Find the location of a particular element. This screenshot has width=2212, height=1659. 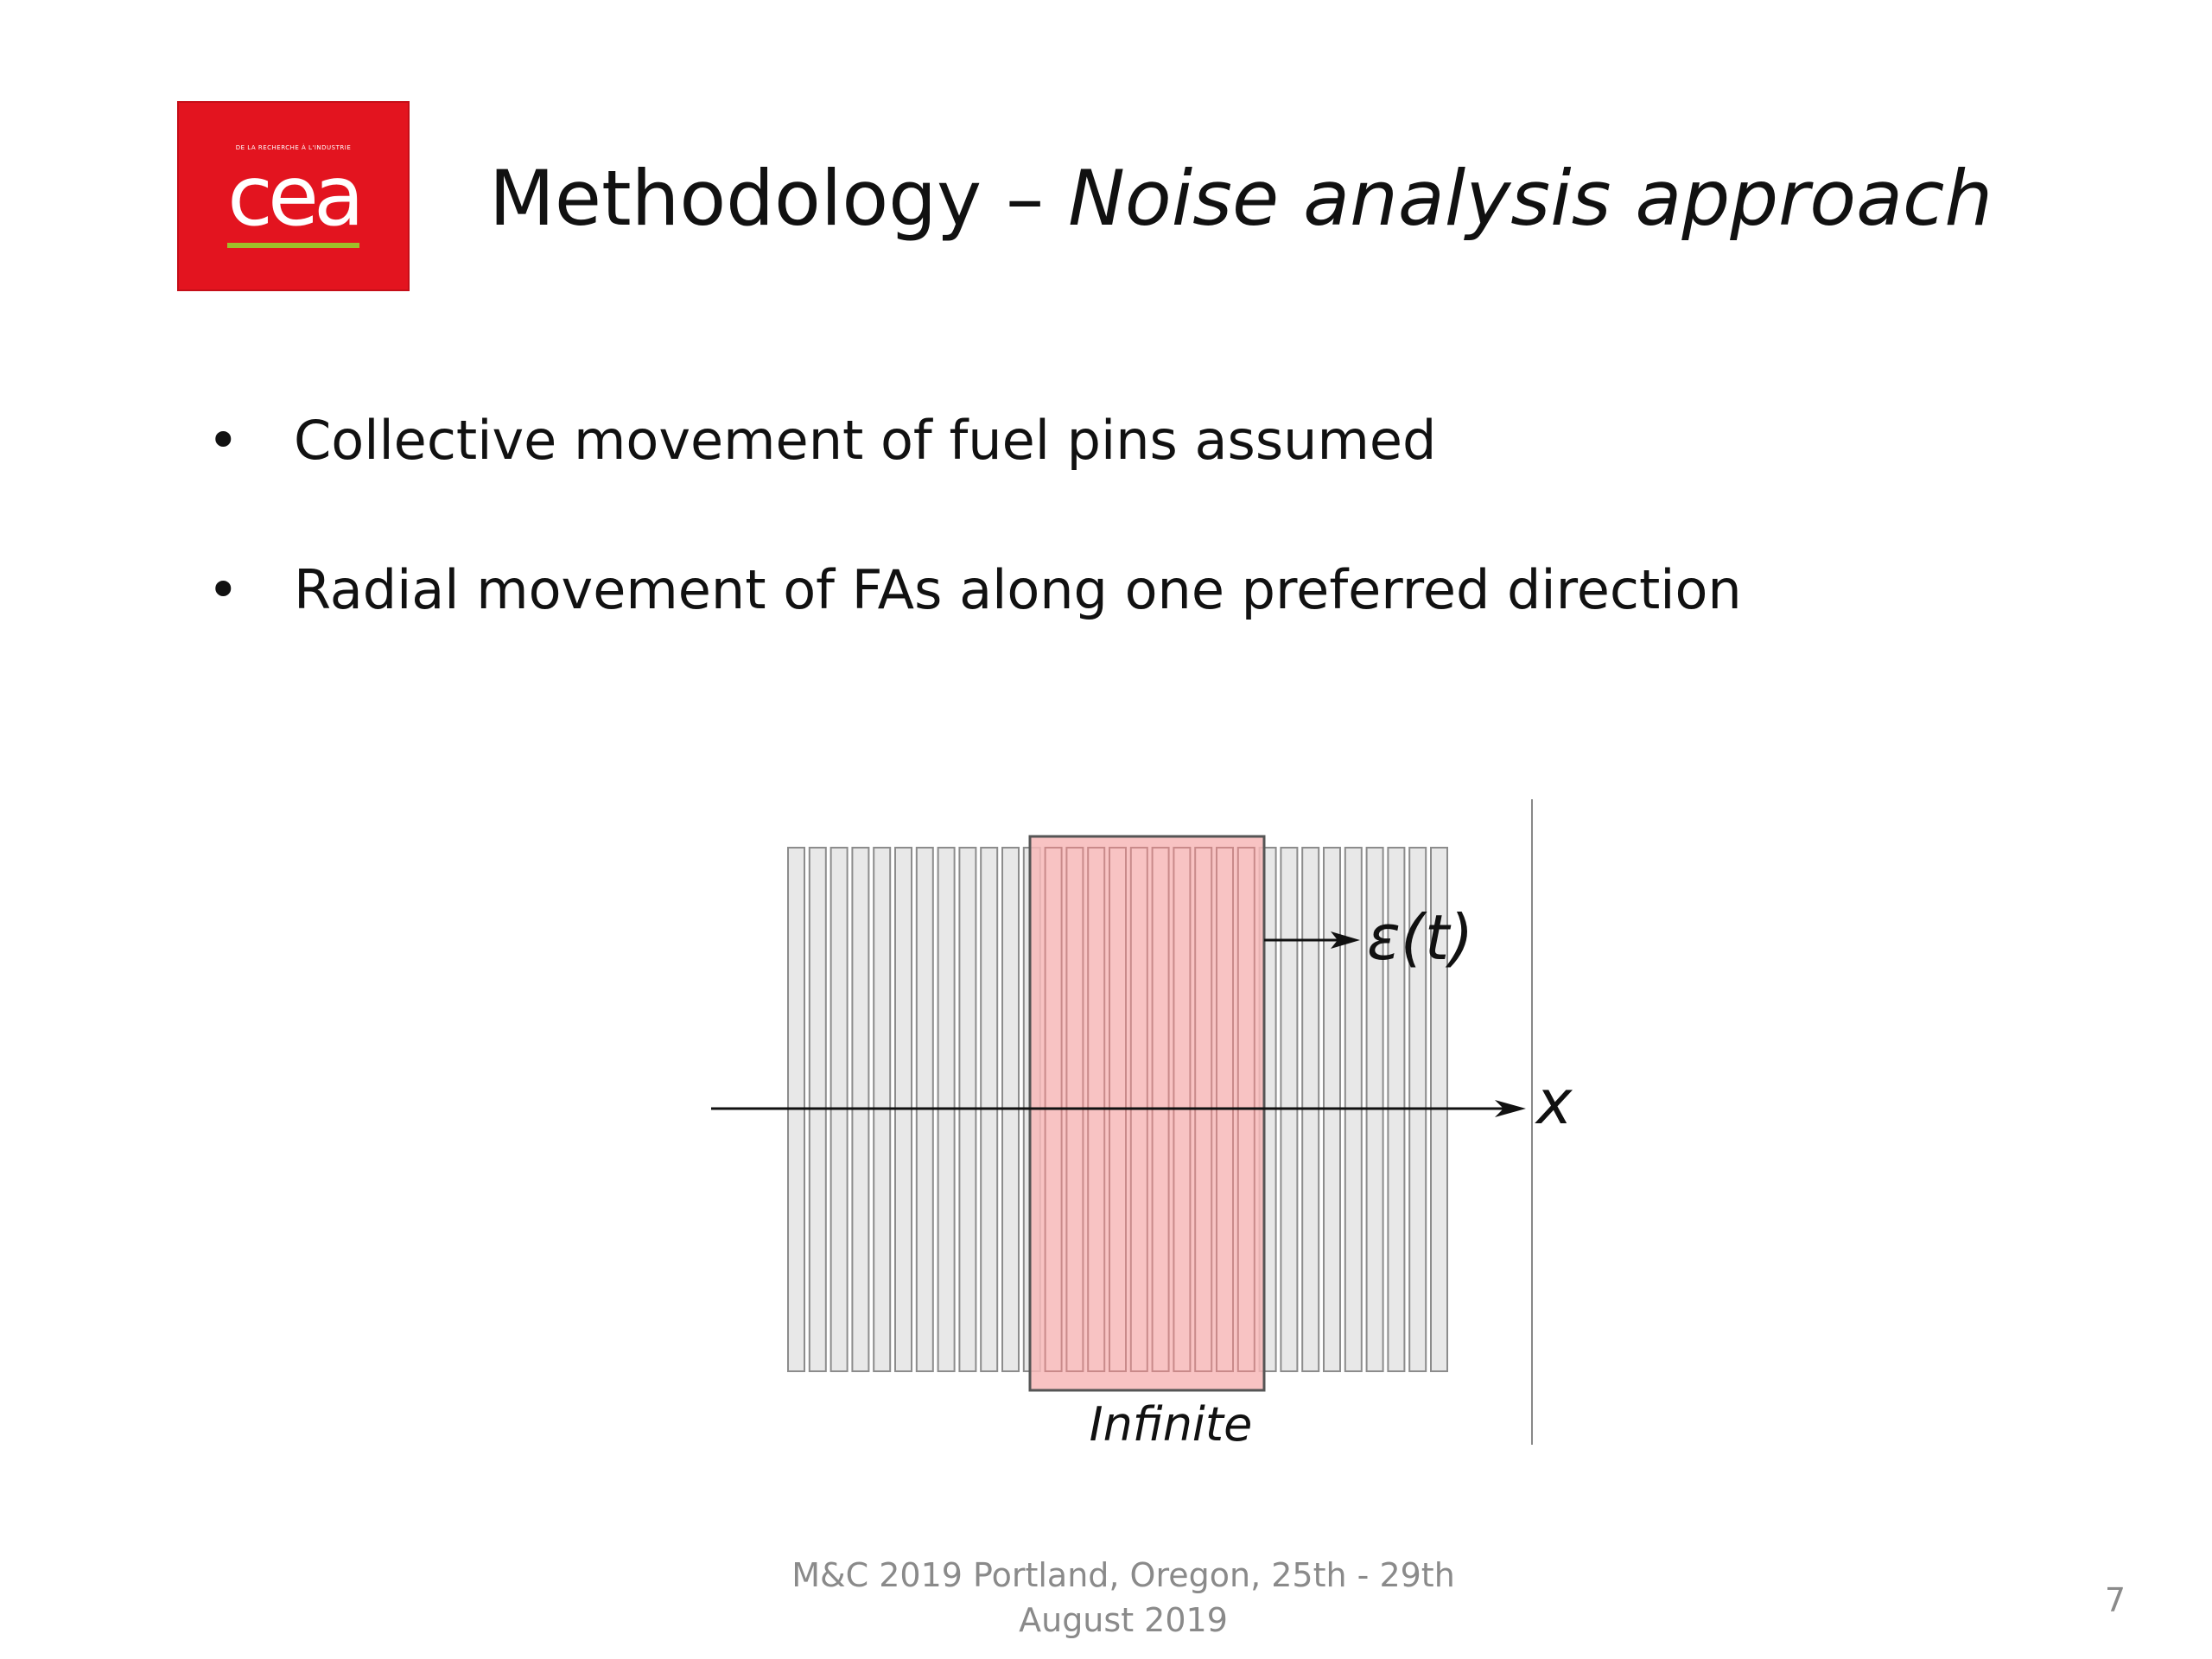

x-axis-arrowhead is located at coordinates (1510, 1108).